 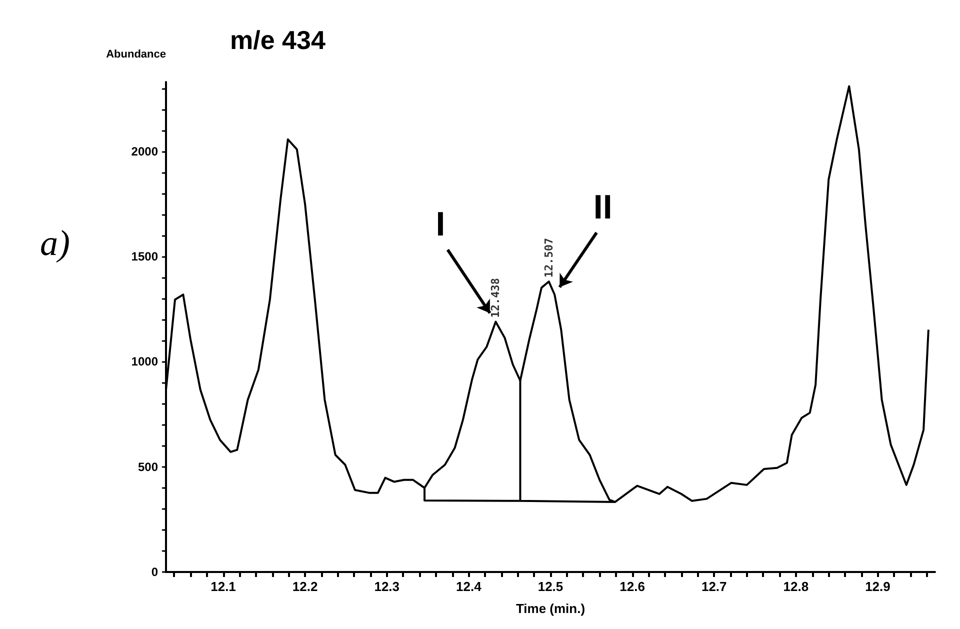 I want to click on y-tick-label: 1500, so click(x=144, y=257).